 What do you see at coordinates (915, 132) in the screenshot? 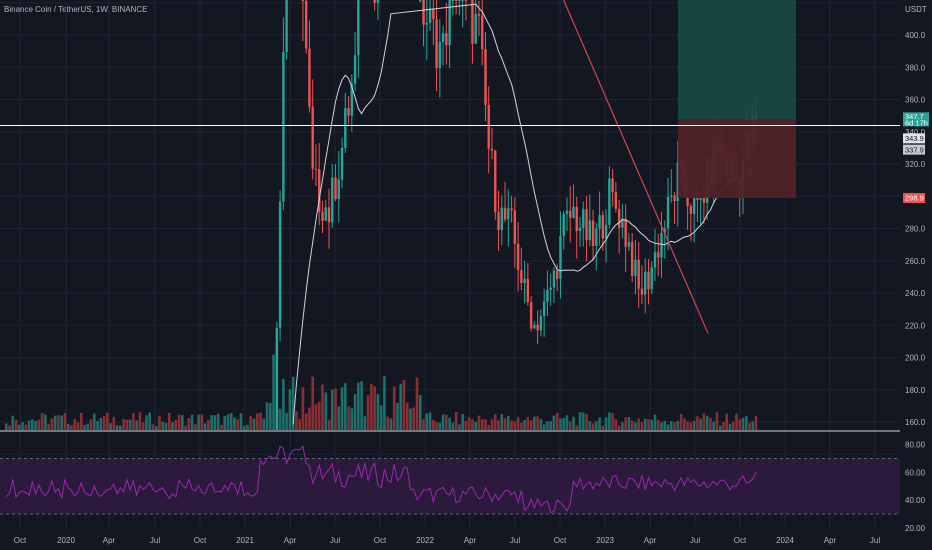
I see `y-tick-label: 340.0` at bounding box center [915, 132].